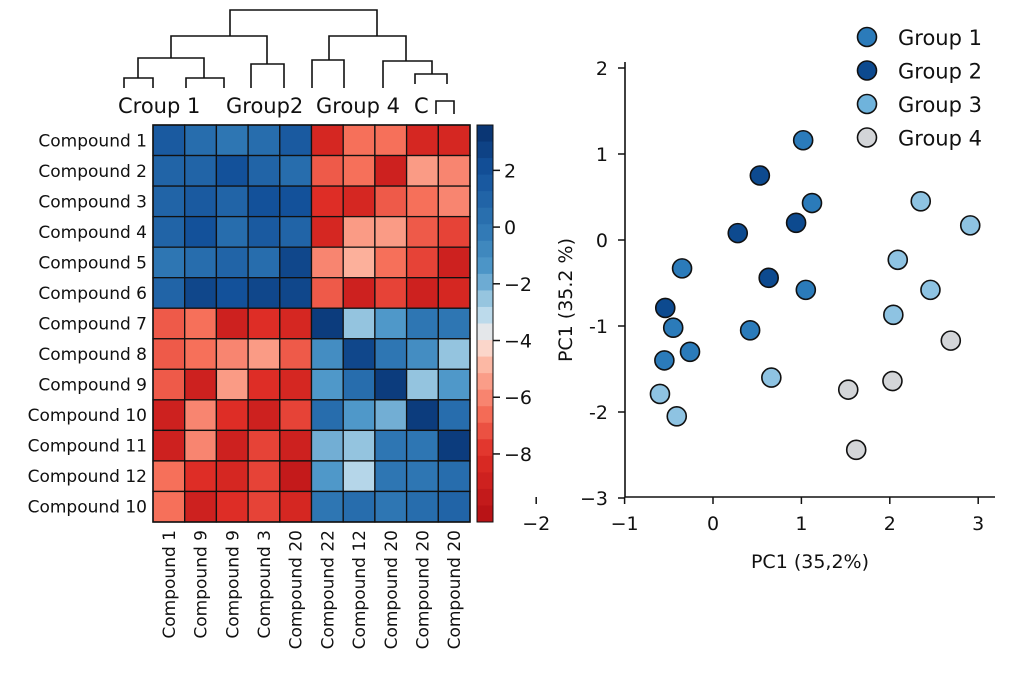 The image size is (1024, 676). Describe the element at coordinates (265, 584) in the screenshot. I see `column-label: Compound 3` at that location.